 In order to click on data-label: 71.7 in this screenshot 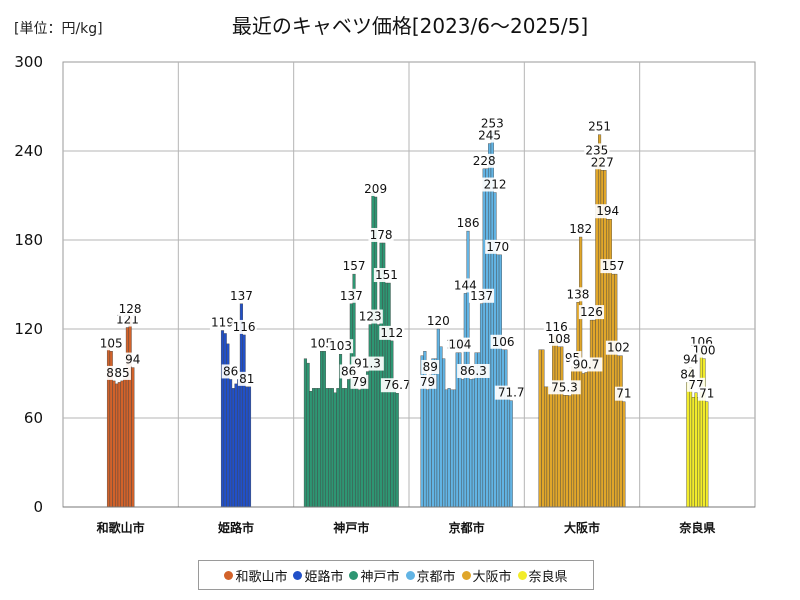, I will do `click(511, 393)`.